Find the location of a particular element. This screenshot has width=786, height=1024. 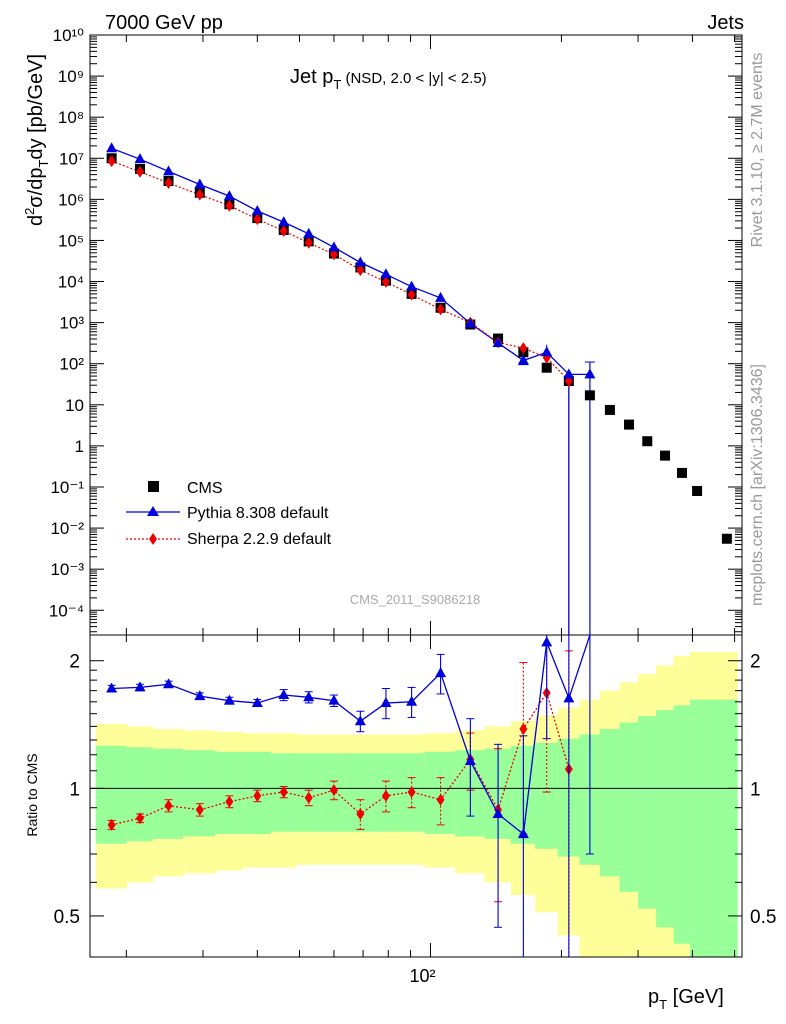

sherpa-main-line is located at coordinates (340, 271).